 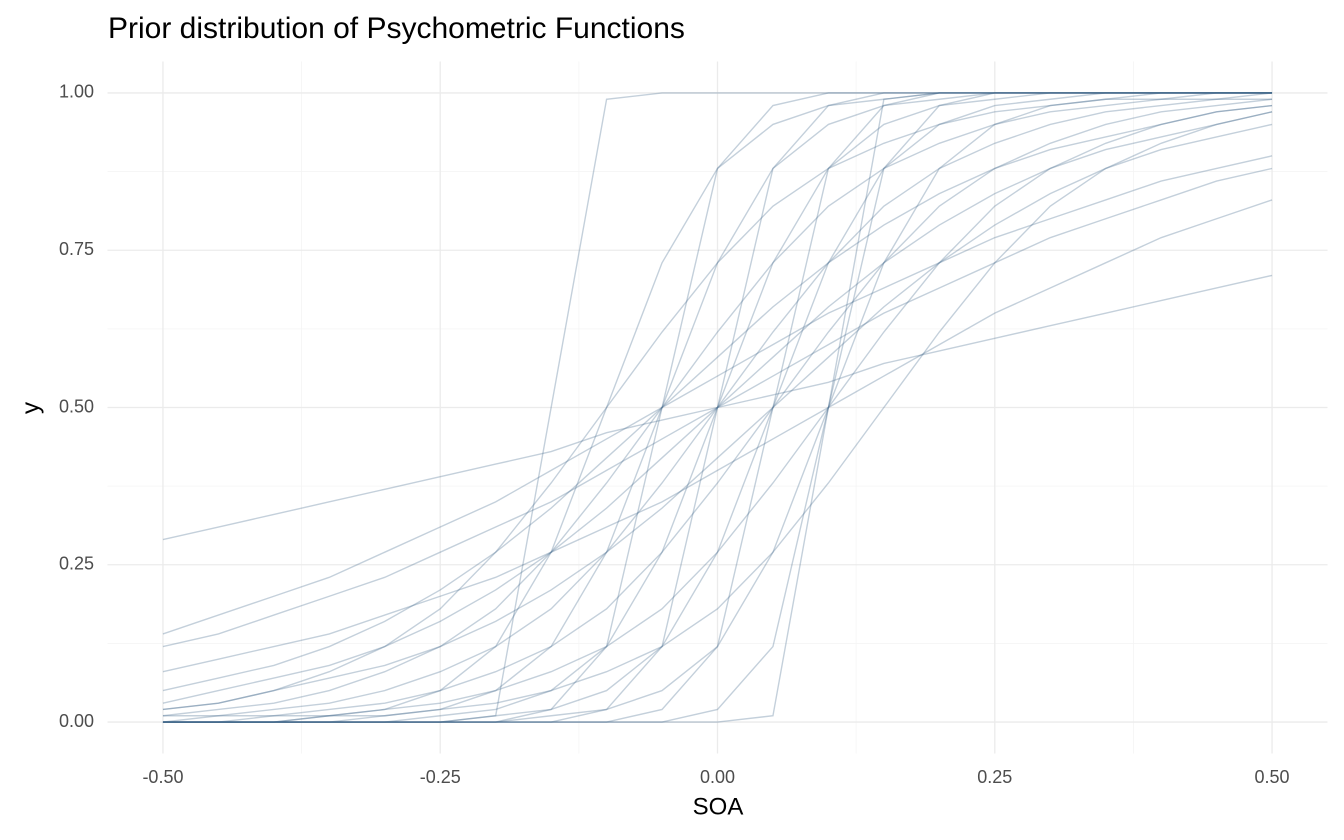 I want to click on x-axis-title: SOA, so click(x=718, y=806).